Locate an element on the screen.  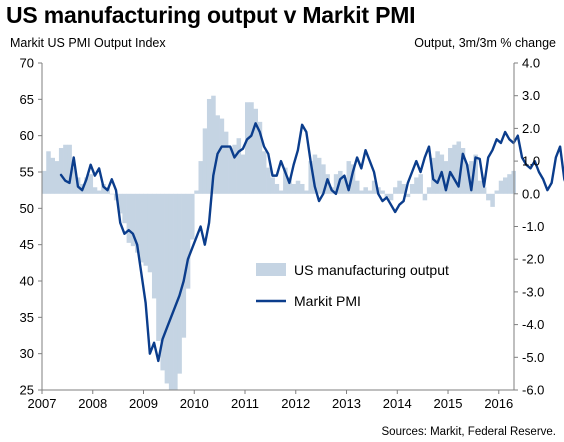
x-tick-label: 2015 is located at coordinates (448, 403).